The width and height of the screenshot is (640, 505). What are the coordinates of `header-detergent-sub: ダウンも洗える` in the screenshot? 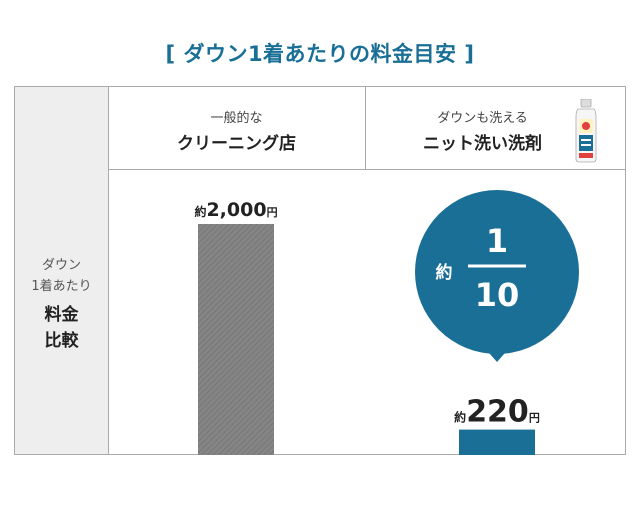 It's located at (482, 118).